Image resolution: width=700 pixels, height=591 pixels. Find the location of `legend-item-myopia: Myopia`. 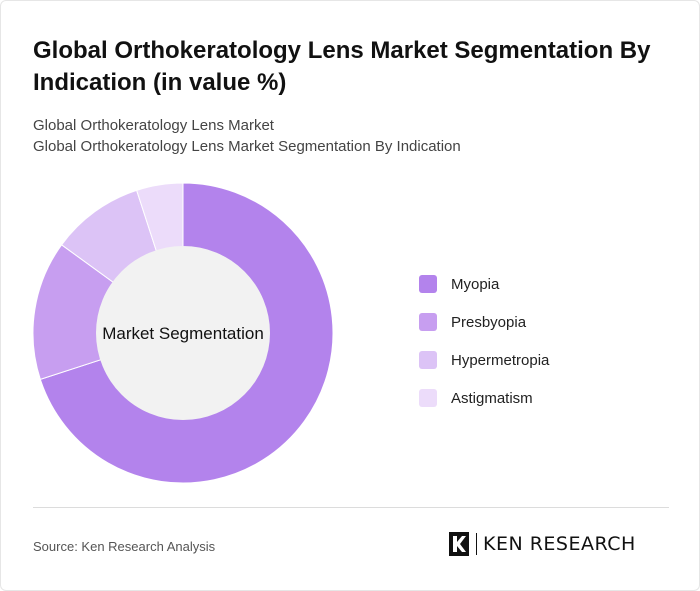

legend-item-myopia: Myopia is located at coordinates (549, 284).